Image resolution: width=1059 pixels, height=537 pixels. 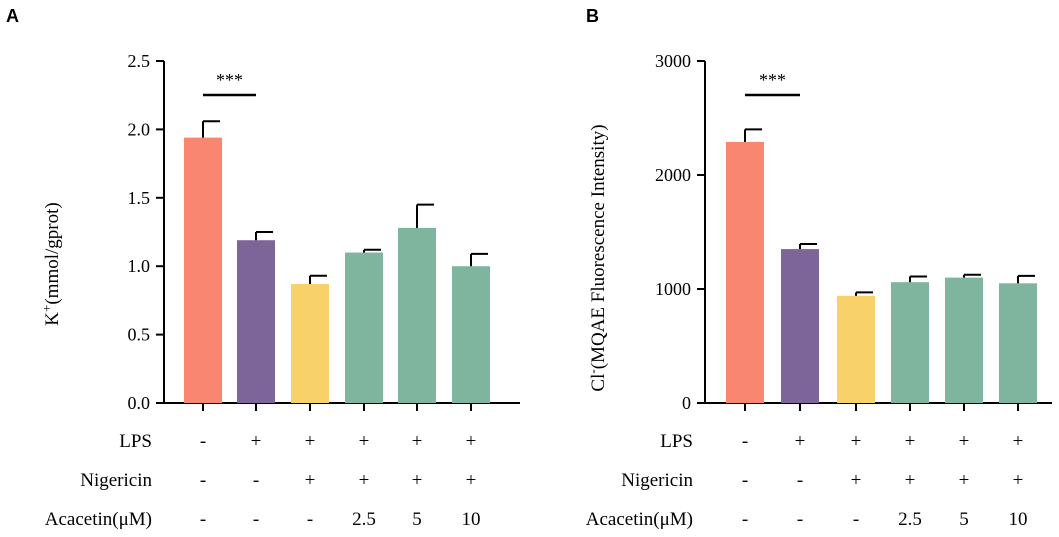 What do you see at coordinates (116, 480) in the screenshot?
I see `panel-a-row-label-2: Nigericin` at bounding box center [116, 480].